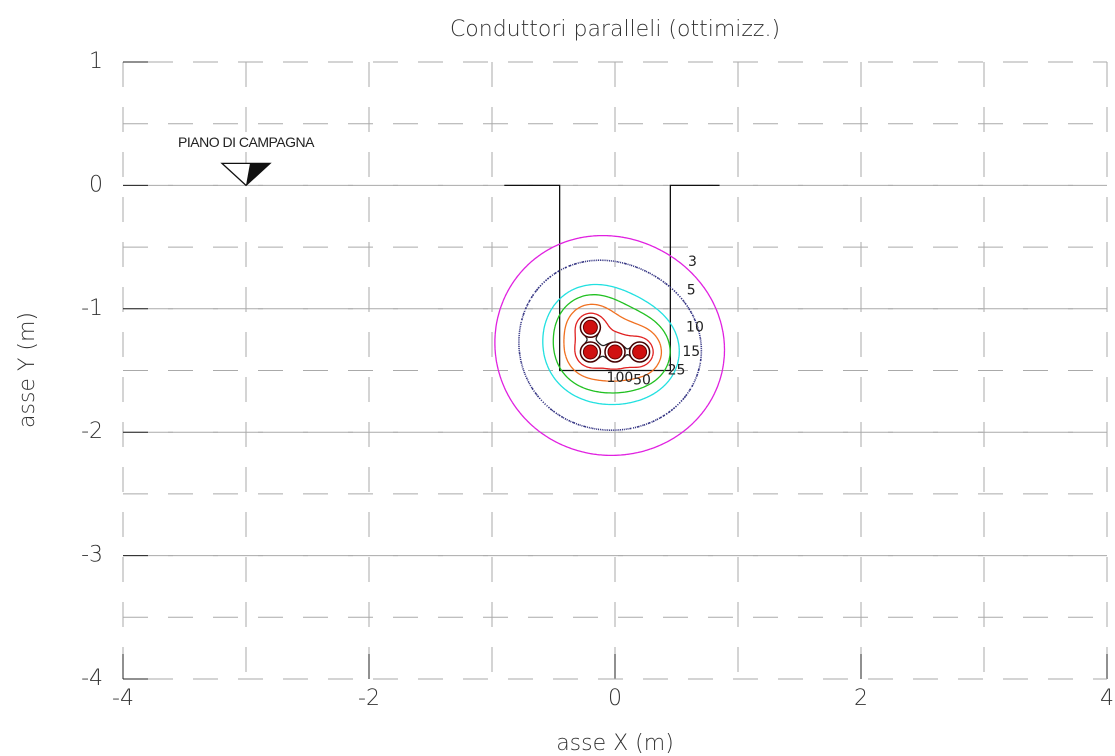 Image resolution: width=1115 pixels, height=756 pixels. I want to click on x-tick-label: -2, so click(369, 698).